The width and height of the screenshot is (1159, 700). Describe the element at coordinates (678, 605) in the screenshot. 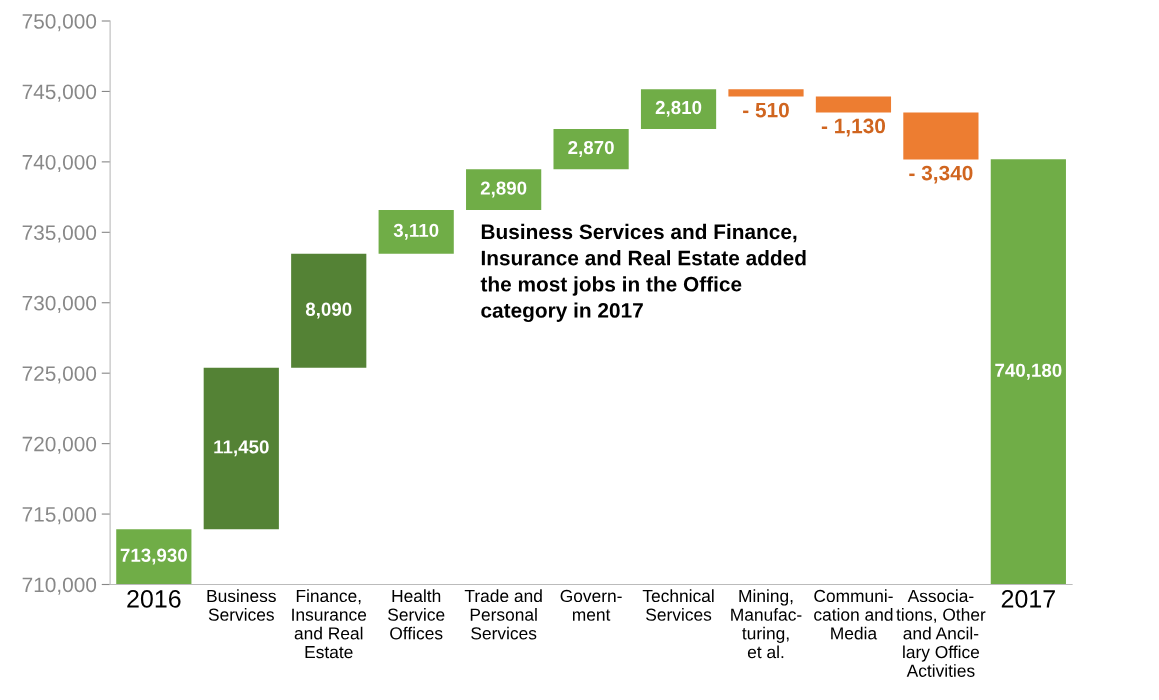

I see `x-tick-label: Technical Services` at that location.